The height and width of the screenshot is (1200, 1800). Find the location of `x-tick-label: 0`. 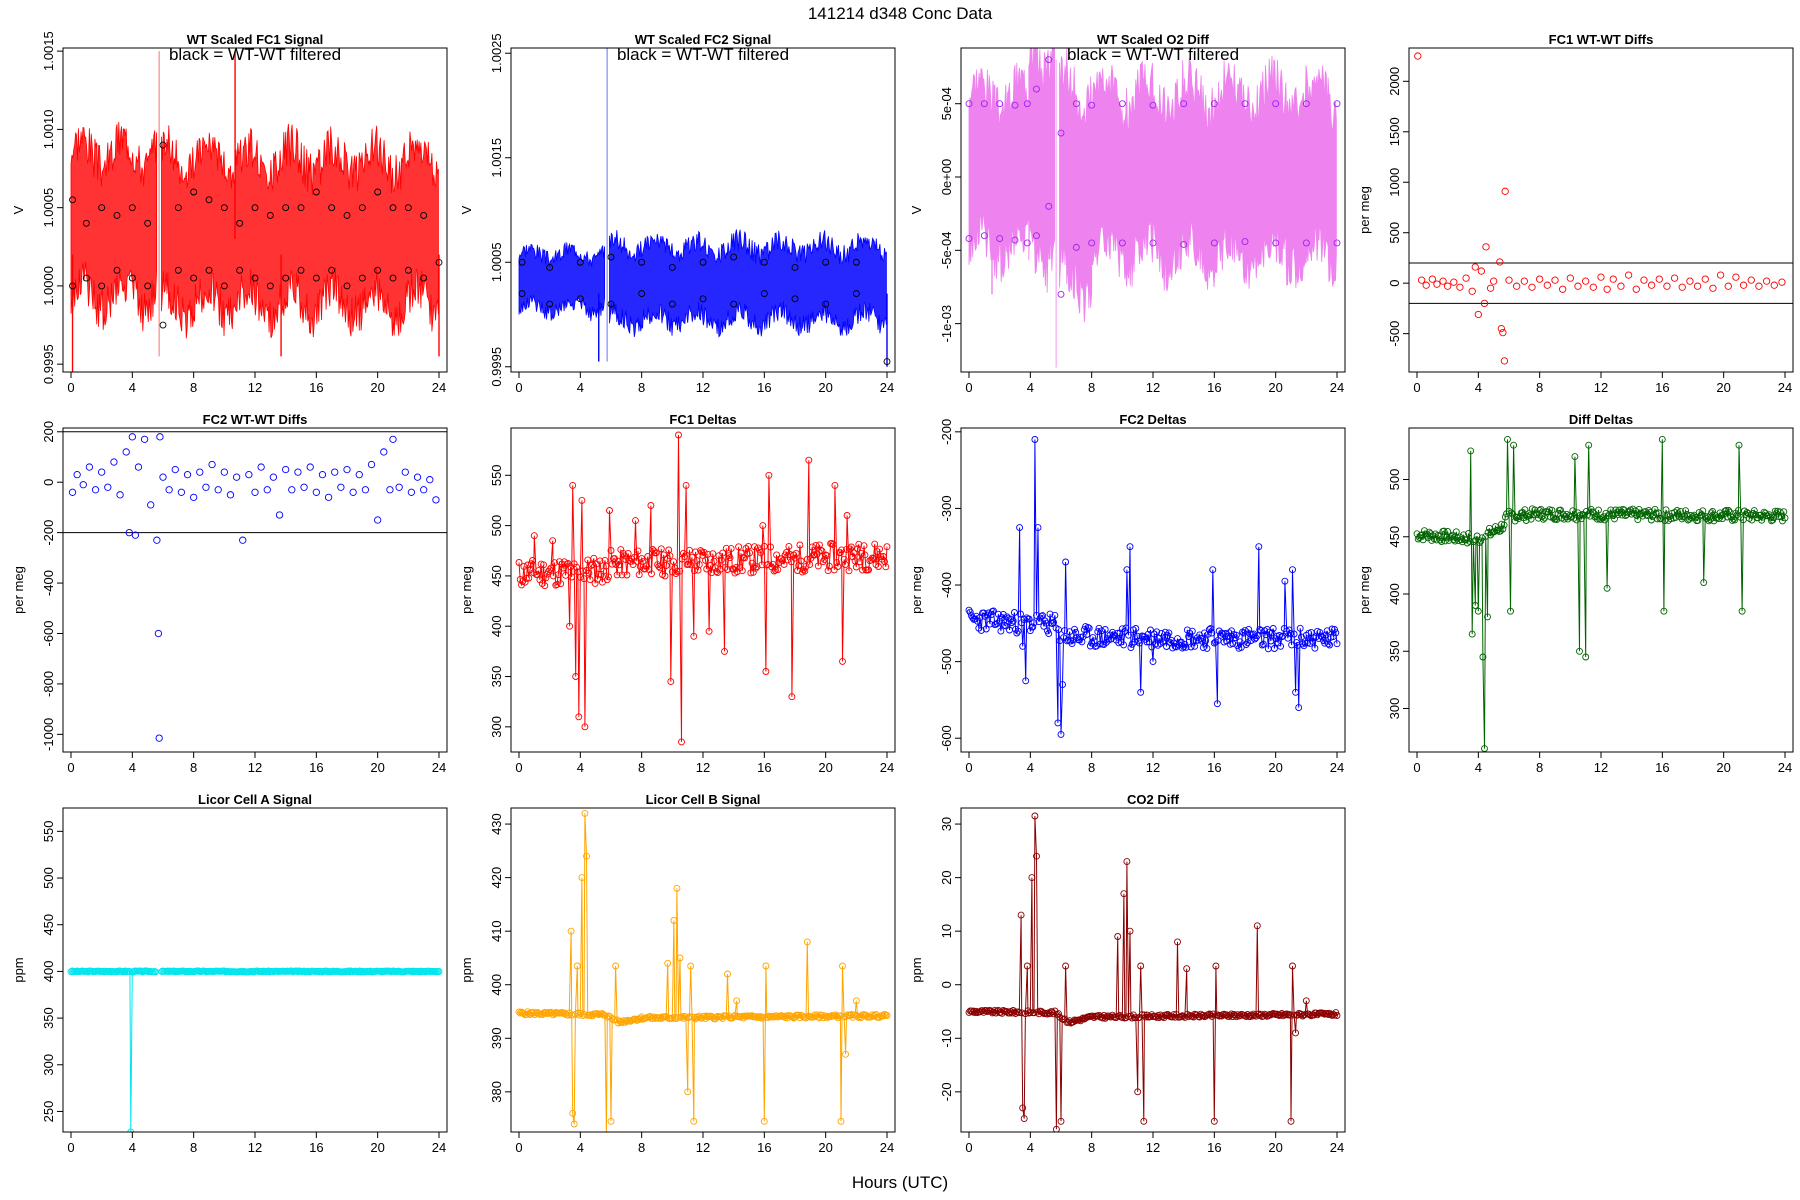

x-tick-label: 0 is located at coordinates (518, 767).